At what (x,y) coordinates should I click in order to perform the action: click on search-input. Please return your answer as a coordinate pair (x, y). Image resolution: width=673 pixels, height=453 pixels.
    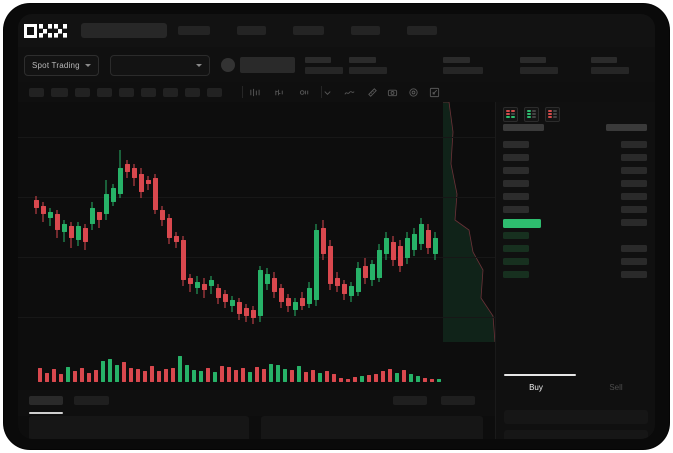
    Looking at the image, I should click on (124, 30).